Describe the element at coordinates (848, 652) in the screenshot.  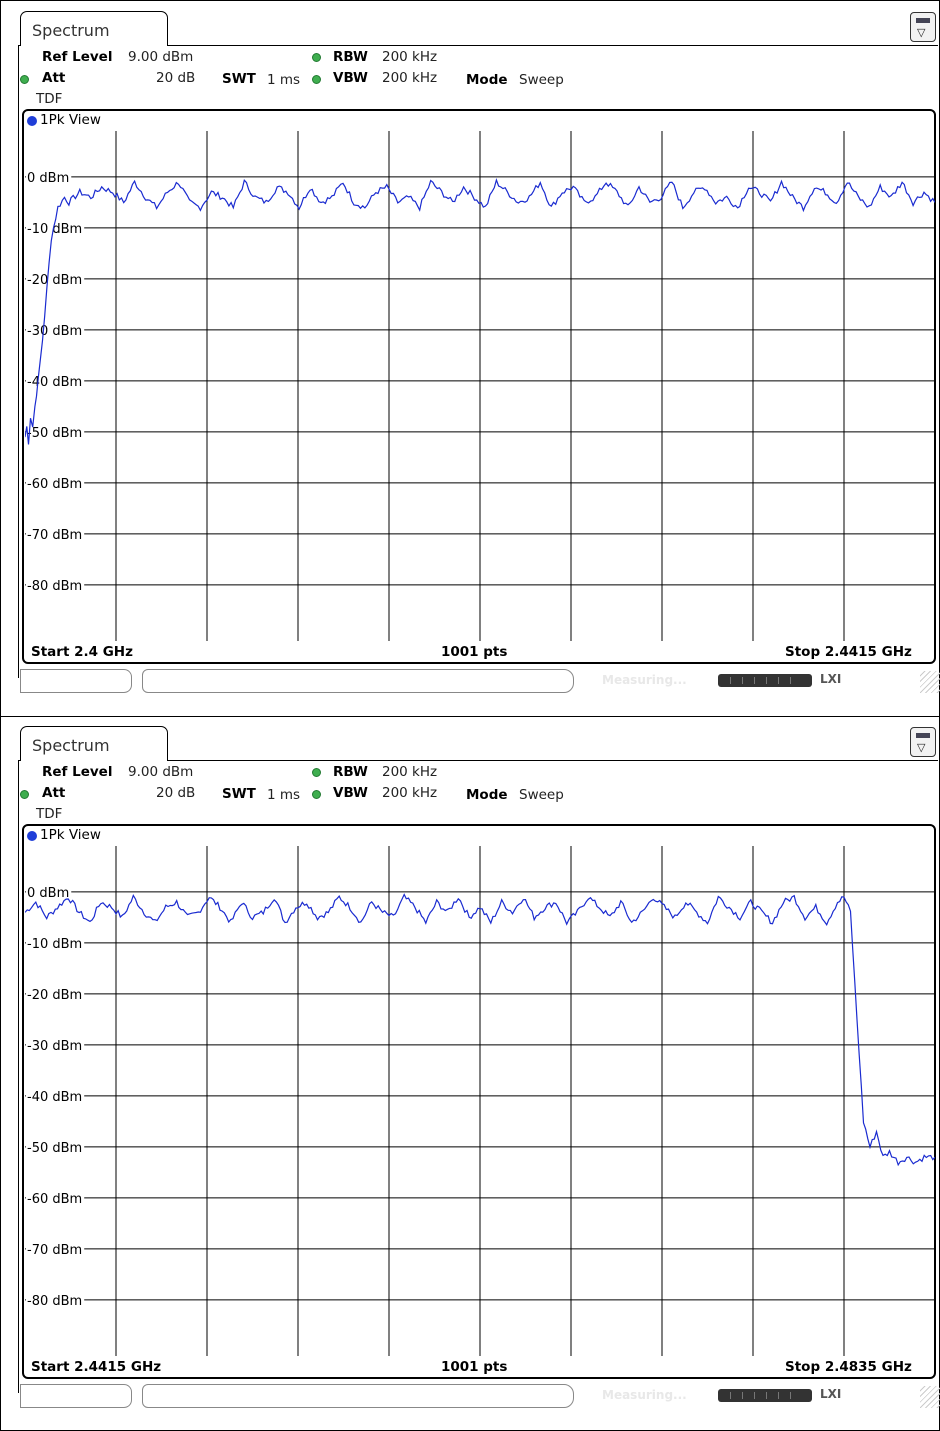
I see `stop-frequency-label: Stop 2.4415 GHz` at that location.